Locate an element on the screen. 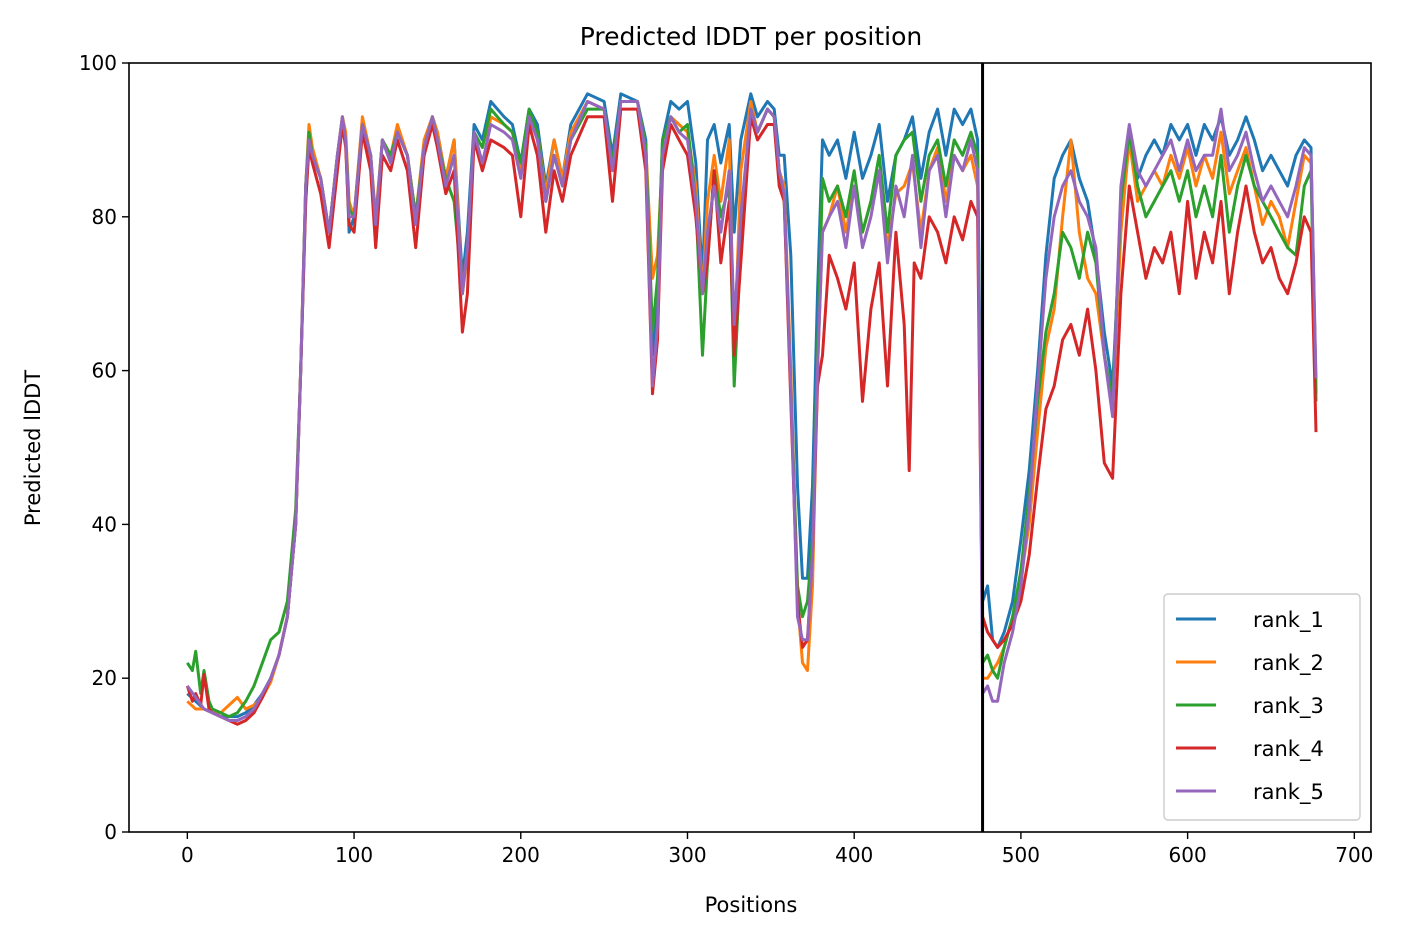 This screenshot has height=939, width=1401. y-axis-label: Predicted lDDT is located at coordinates (33, 448).